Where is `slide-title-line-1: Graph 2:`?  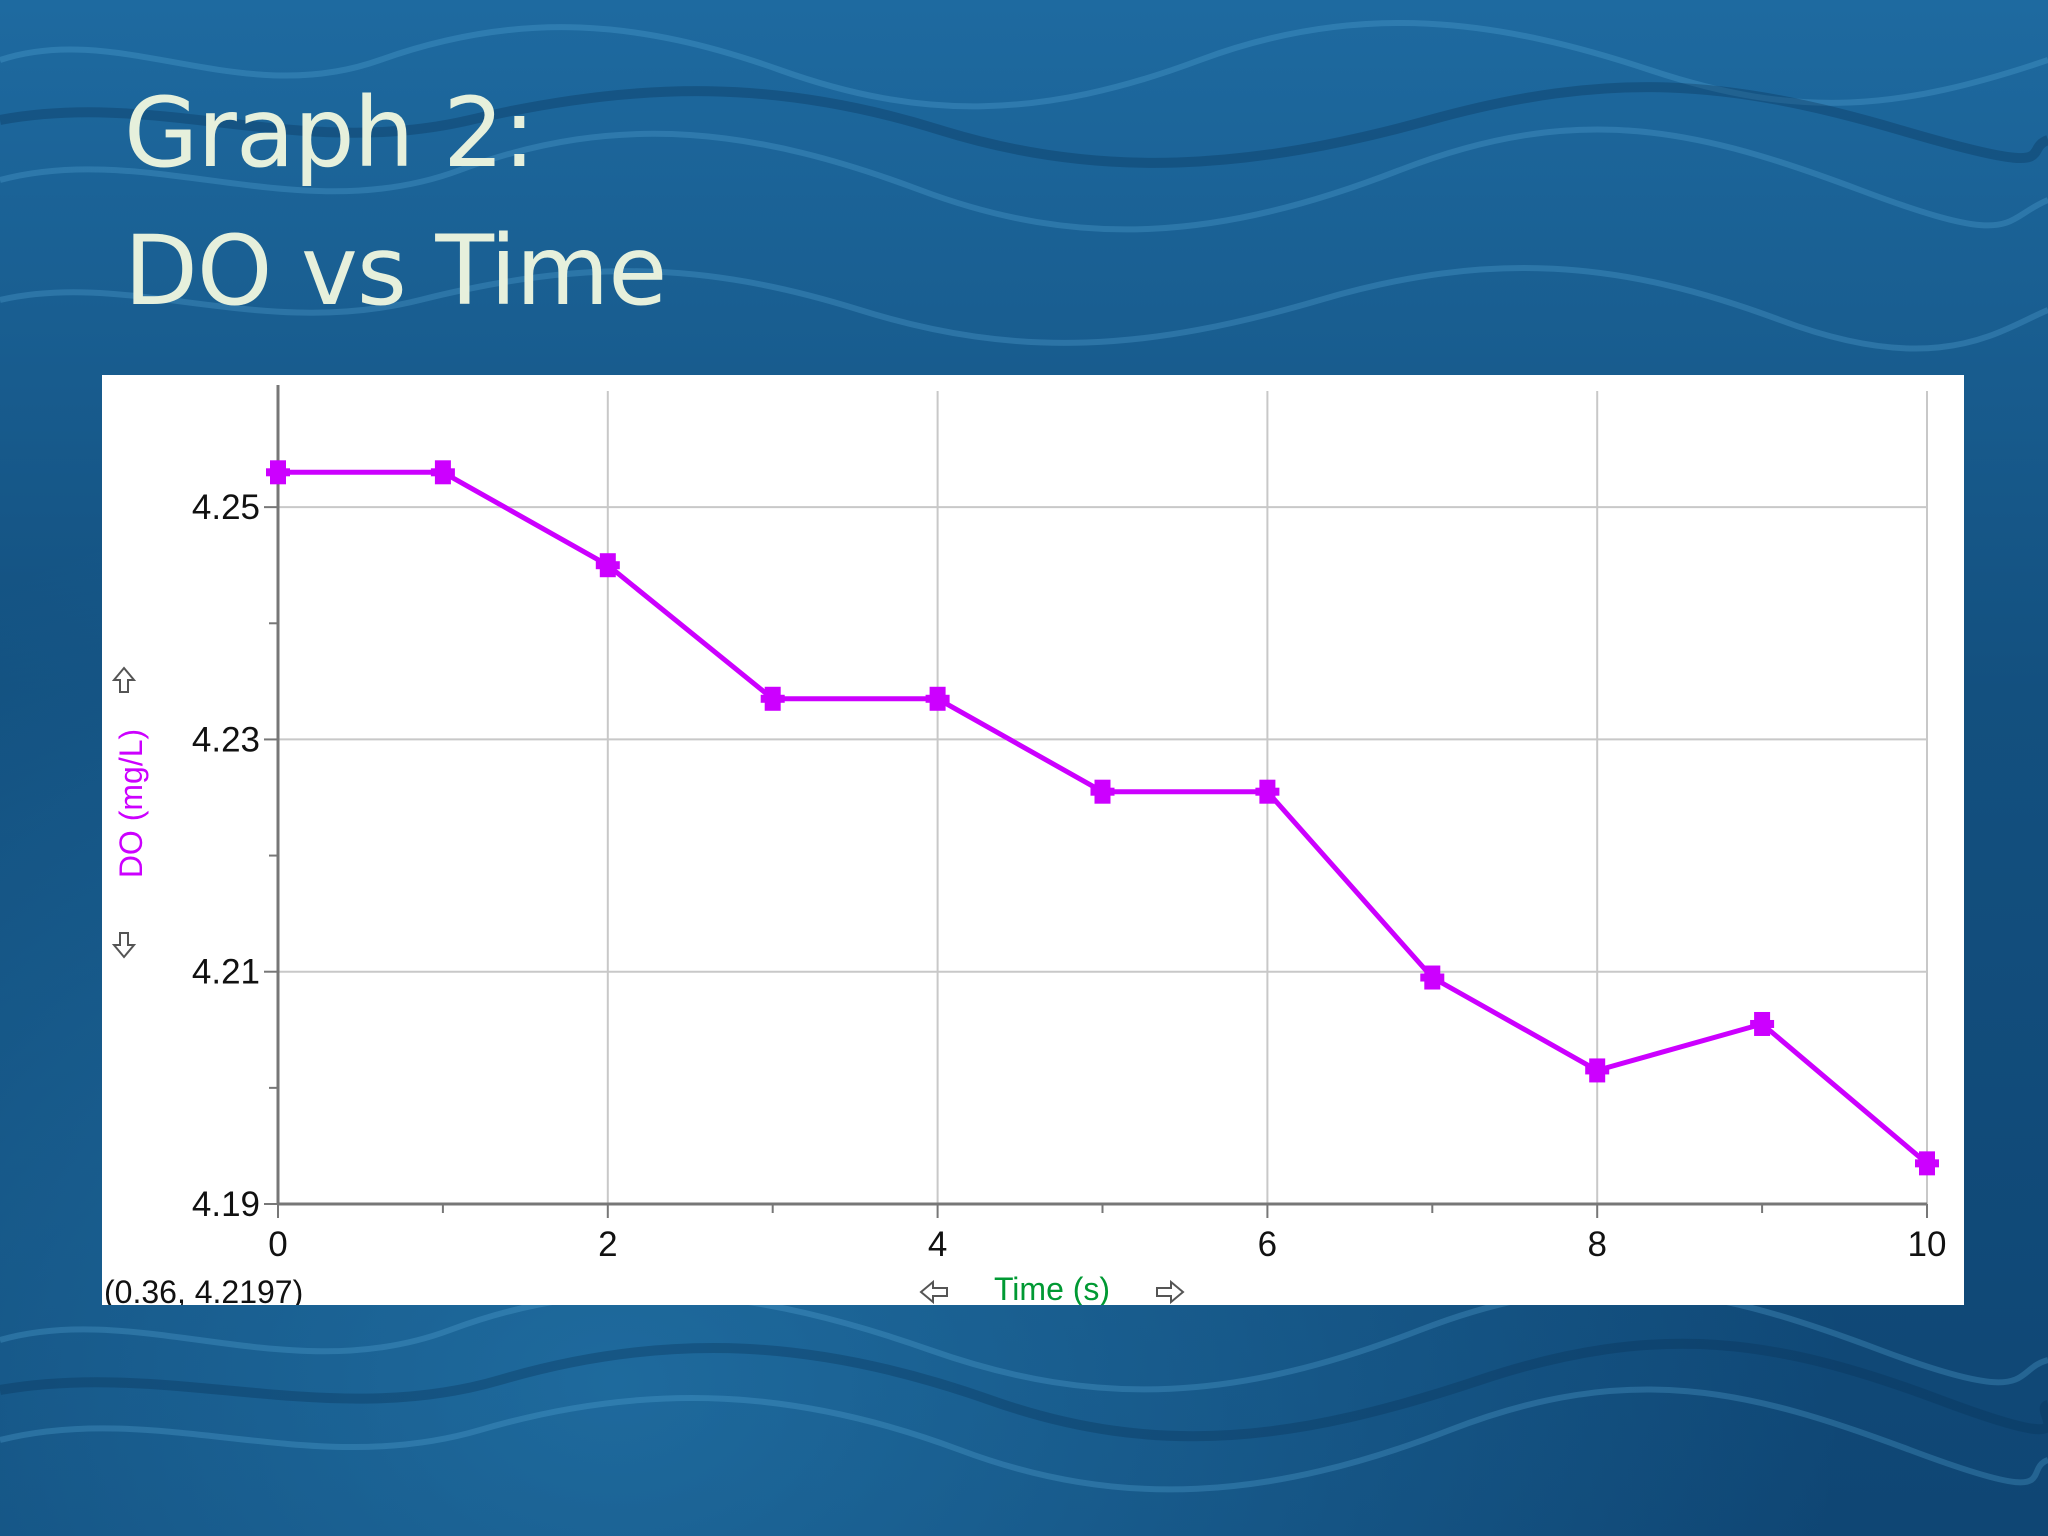 slide-title-line-1: Graph 2: is located at coordinates (329, 133).